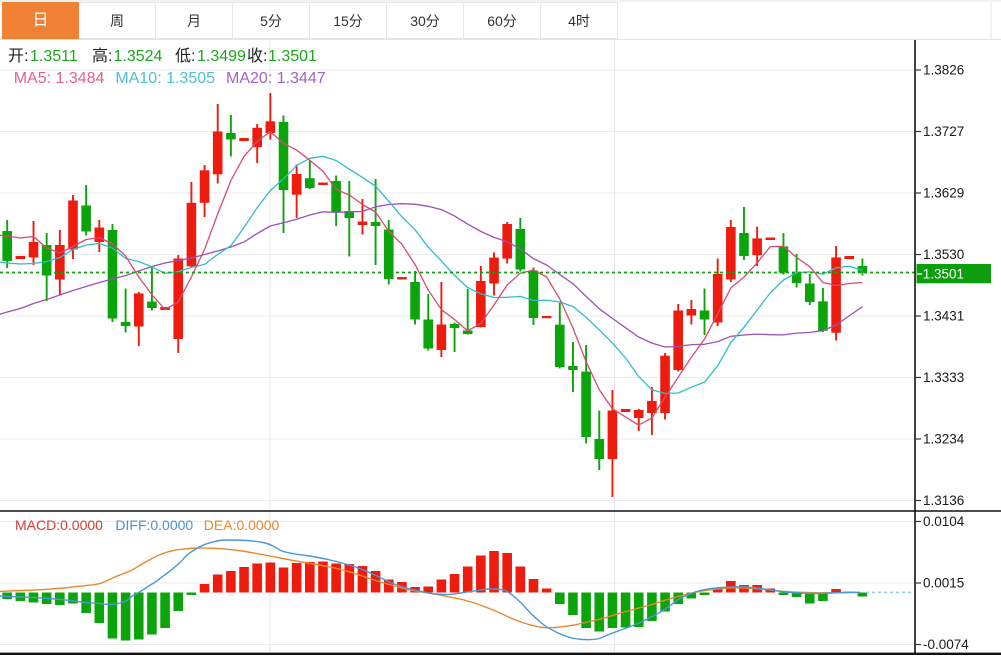 The image size is (1001, 656). Describe the element at coordinates (102, 56) in the screenshot. I see `svg-text: 高:` at that location.